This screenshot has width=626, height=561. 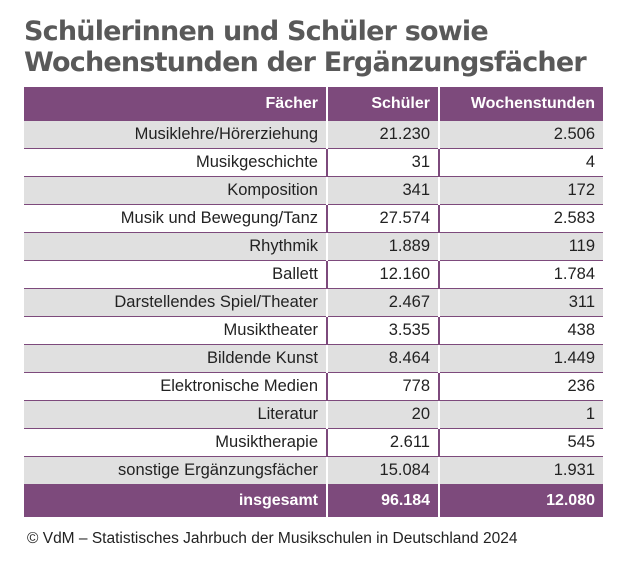 I want to click on cell-schueler: 778, so click(x=382, y=386).